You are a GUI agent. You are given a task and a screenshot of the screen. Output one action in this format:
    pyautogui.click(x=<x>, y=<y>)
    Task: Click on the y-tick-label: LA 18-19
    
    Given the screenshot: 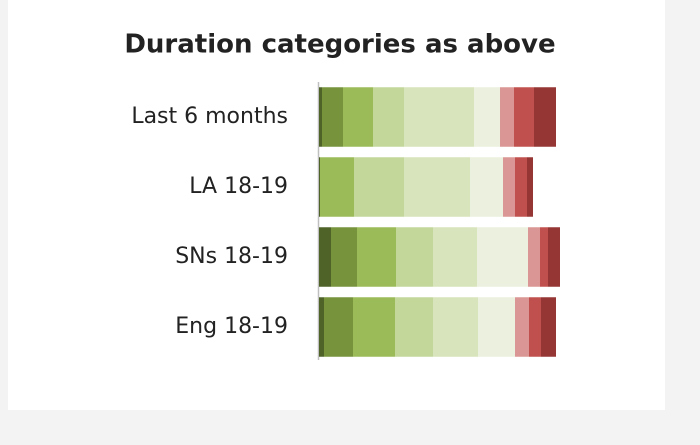 What is the action you would take?
    pyautogui.click(x=238, y=186)
    